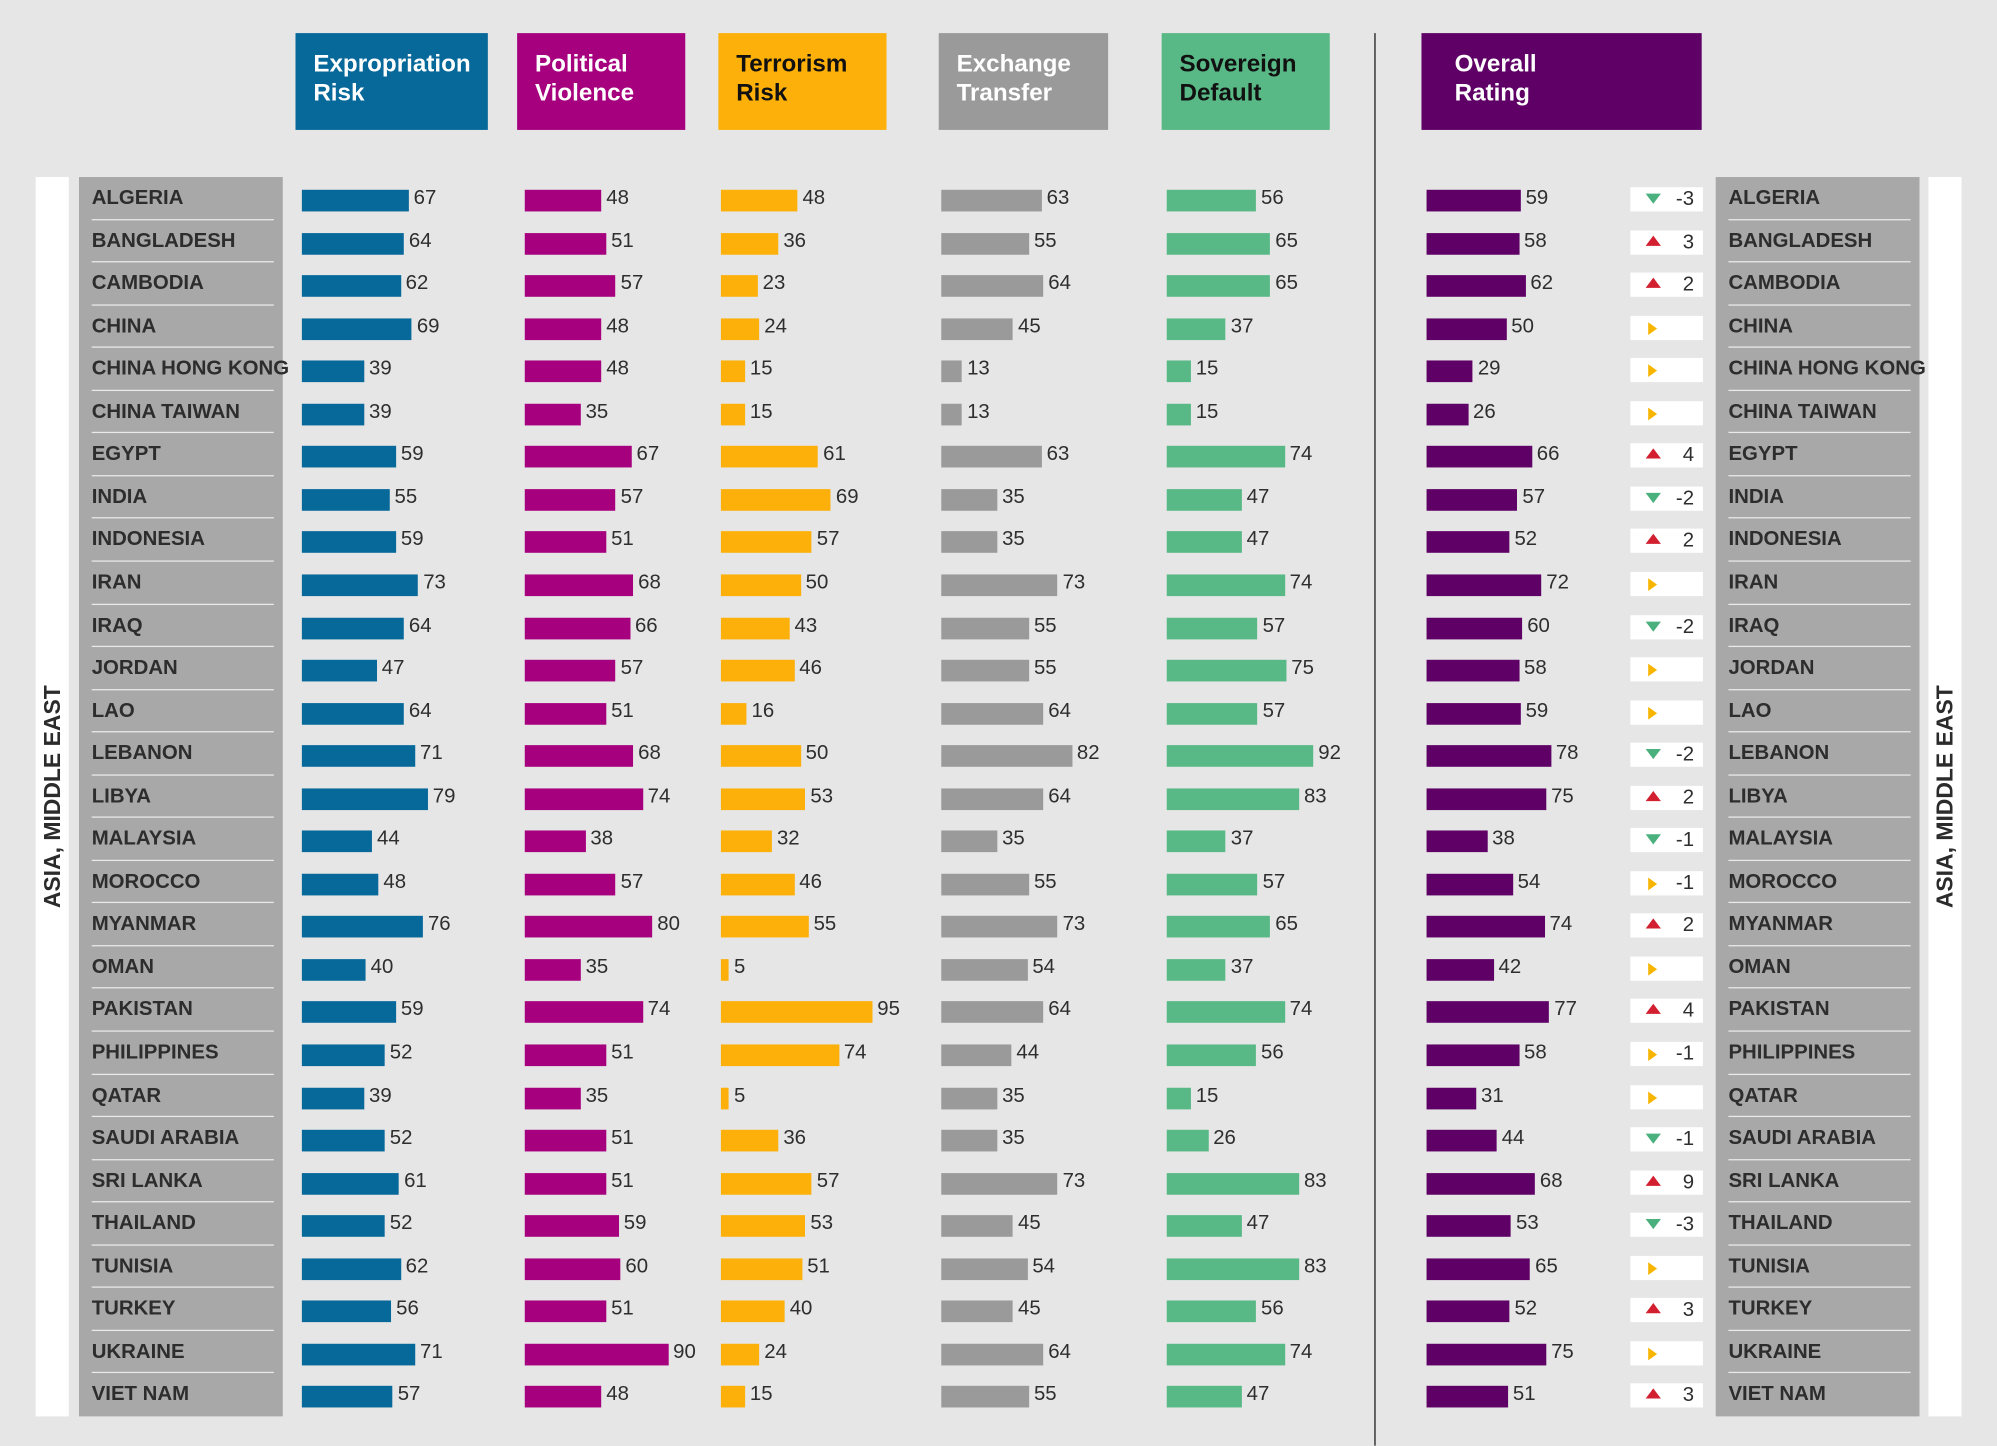  I want to click on political-value-label: 59, so click(635, 1223).